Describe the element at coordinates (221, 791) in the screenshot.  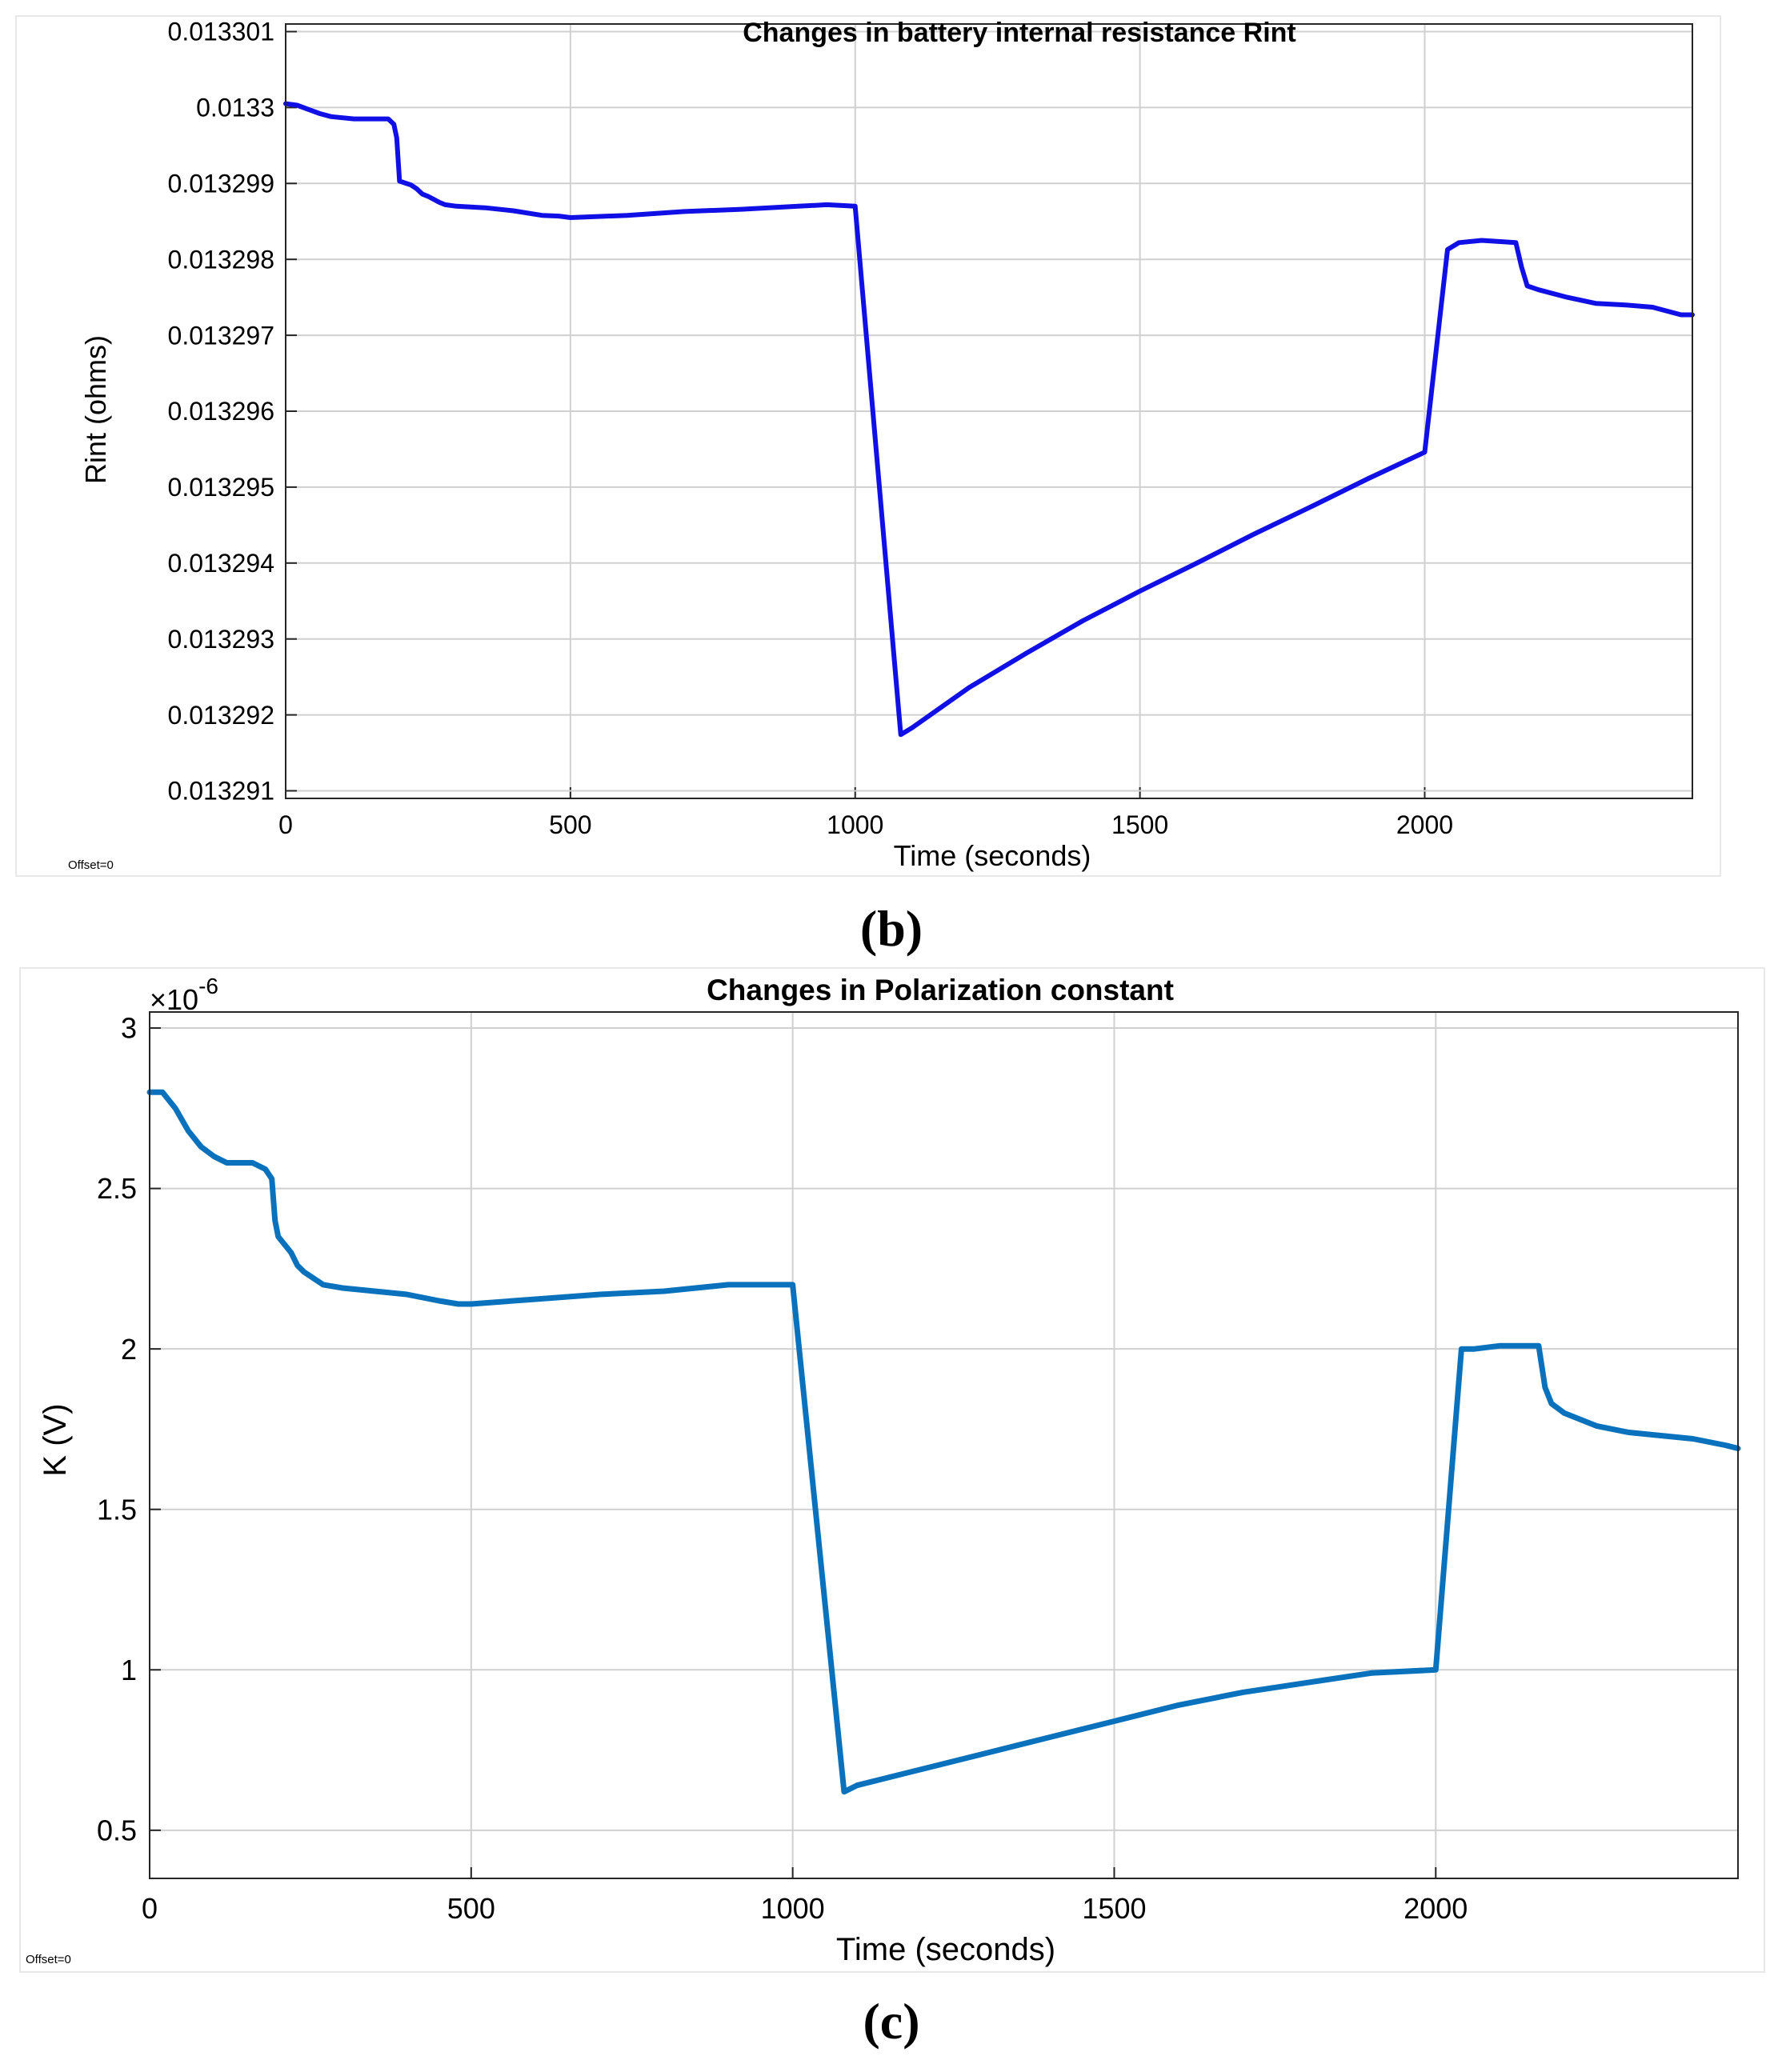
I see `y-tick-label-b: 0.013291` at that location.